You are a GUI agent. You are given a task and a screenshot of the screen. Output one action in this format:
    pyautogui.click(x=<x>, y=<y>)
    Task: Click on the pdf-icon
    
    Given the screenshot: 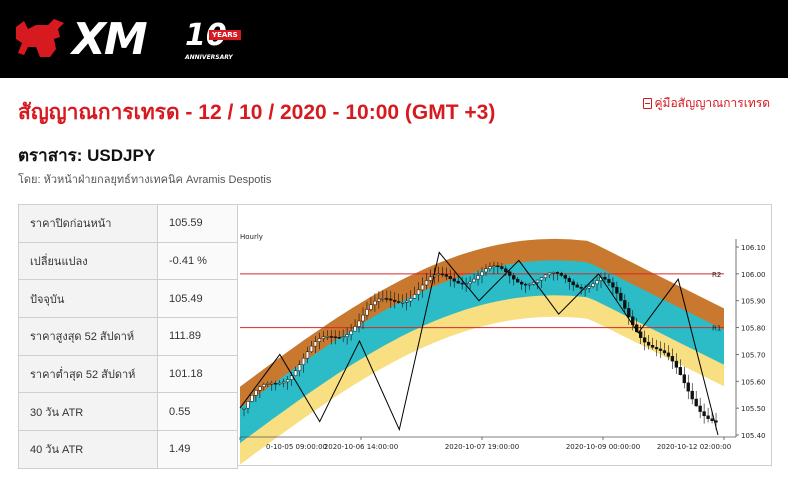 What is the action you would take?
    pyautogui.click(x=647, y=103)
    